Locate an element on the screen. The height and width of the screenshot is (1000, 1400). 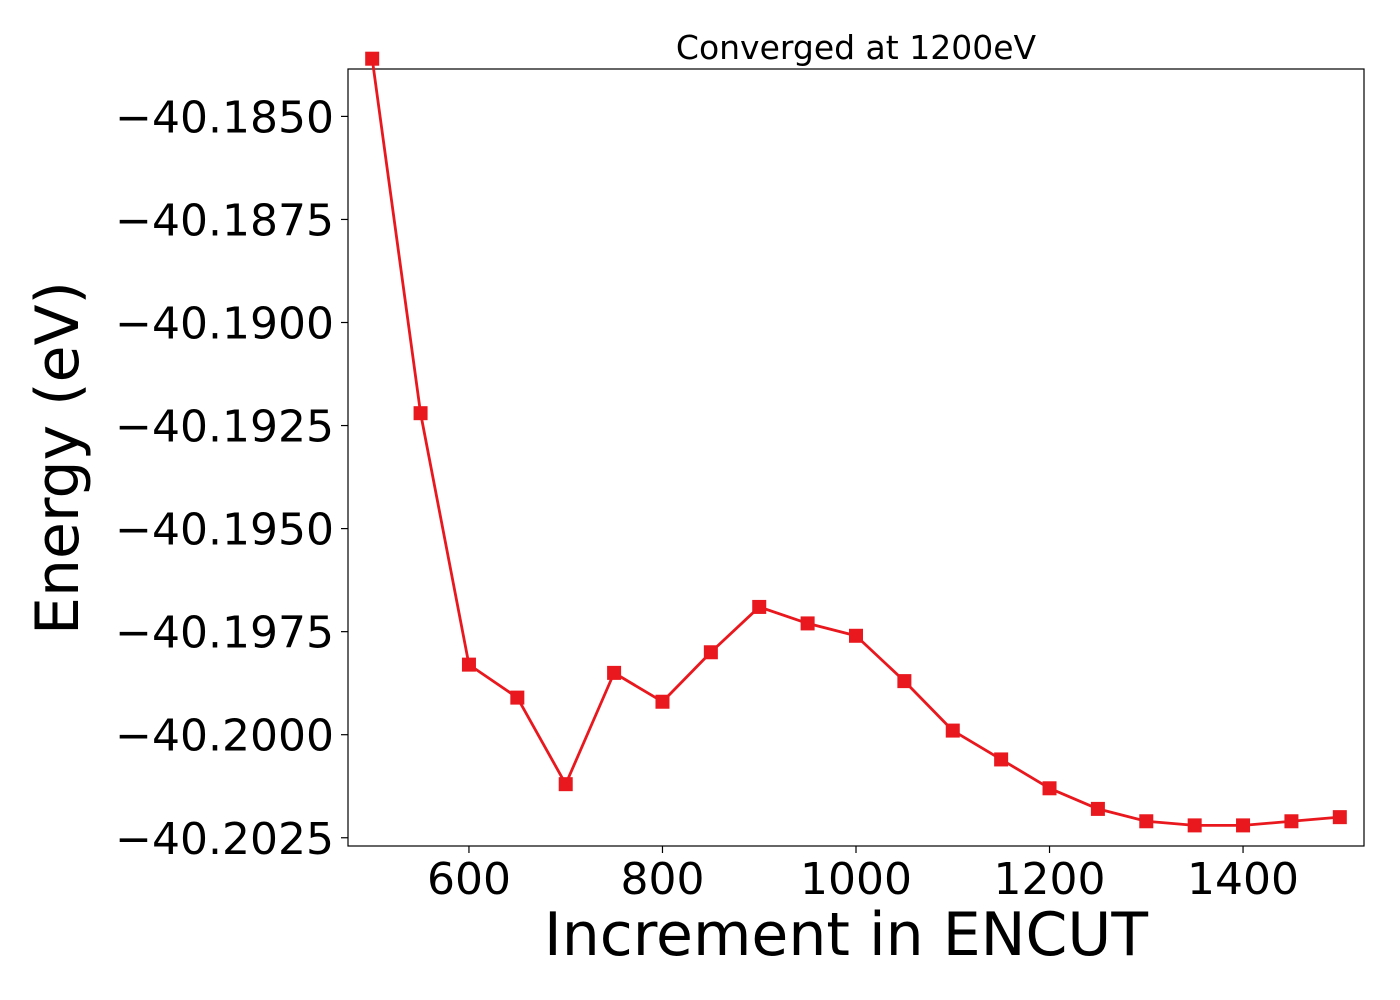
x-tick-label: 600 is located at coordinates (469, 879).